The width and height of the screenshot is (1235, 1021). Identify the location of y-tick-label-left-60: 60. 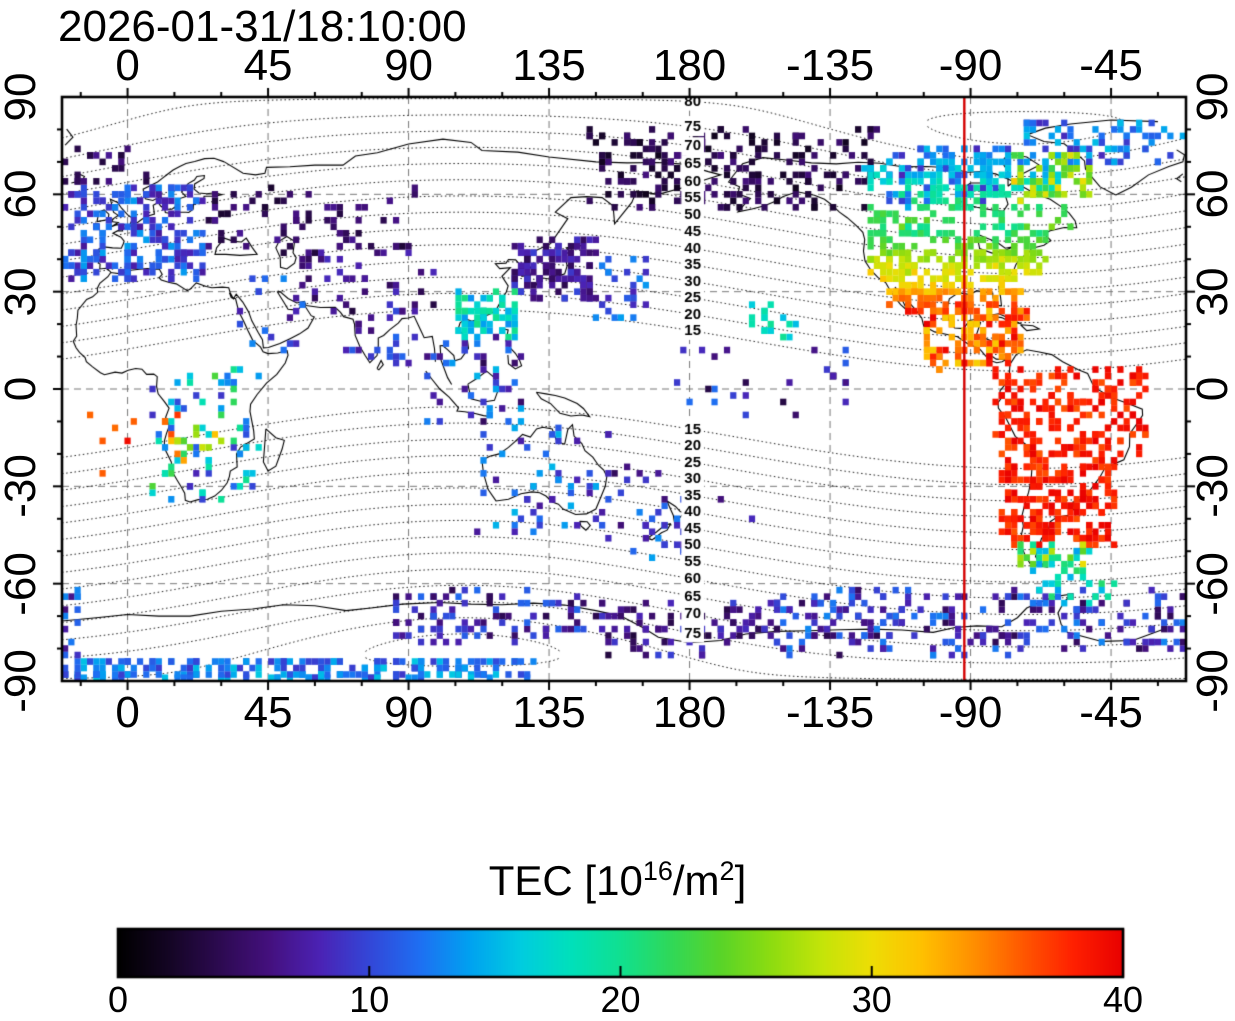
(22, 194).